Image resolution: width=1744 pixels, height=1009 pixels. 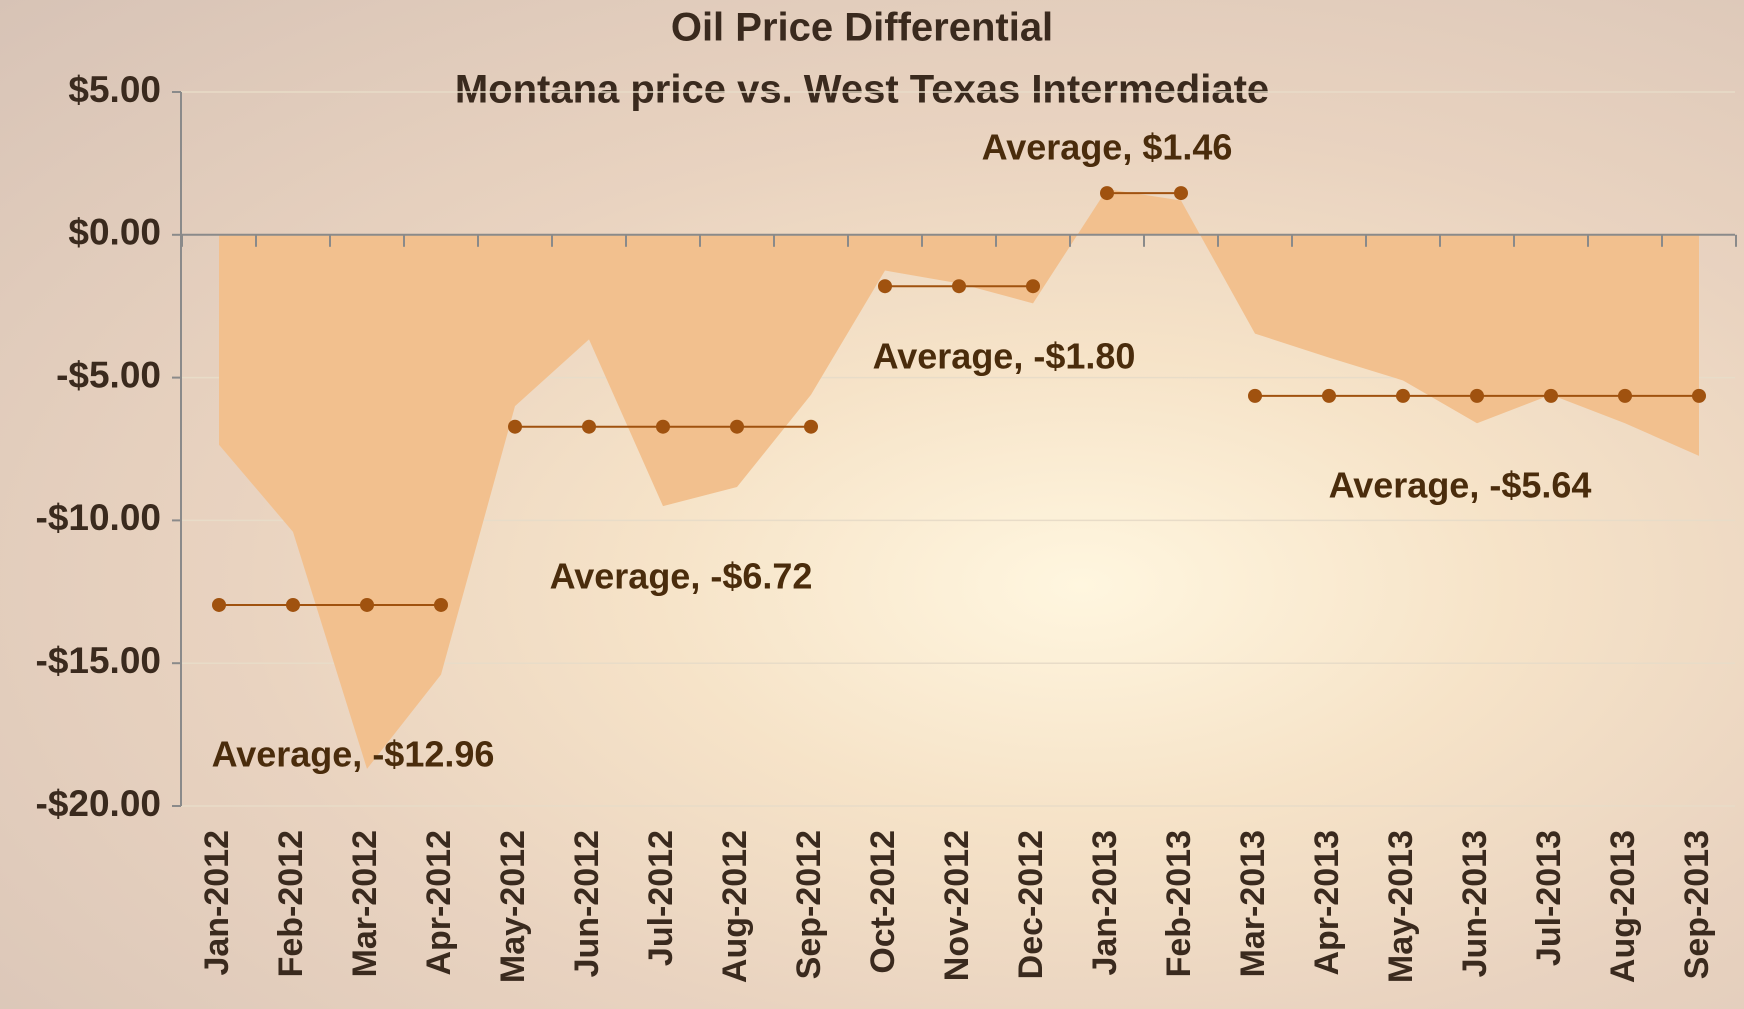 What do you see at coordinates (1179, 903) in the screenshot?
I see `x-tick-label: Feb-2013` at bounding box center [1179, 903].